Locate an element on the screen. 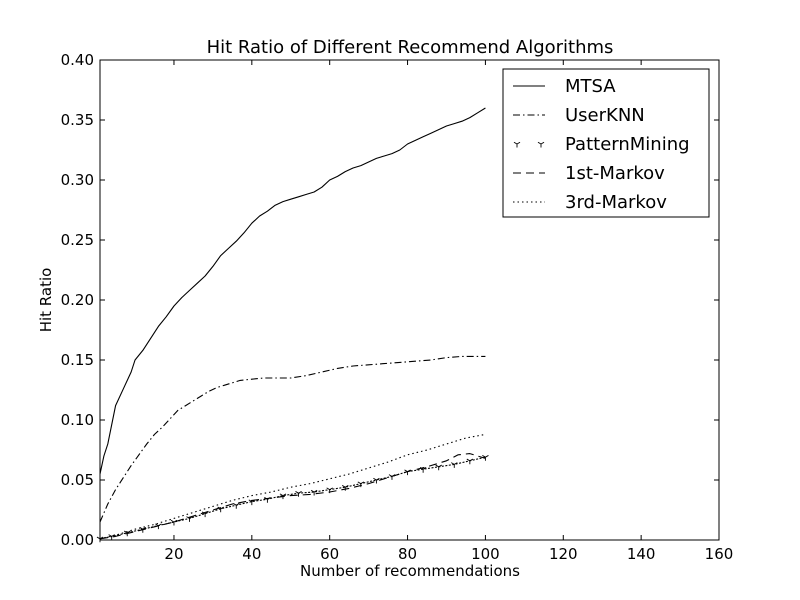 This screenshot has height=600, width=800. y-axis-label: Hit Ratio is located at coordinates (46, 300).